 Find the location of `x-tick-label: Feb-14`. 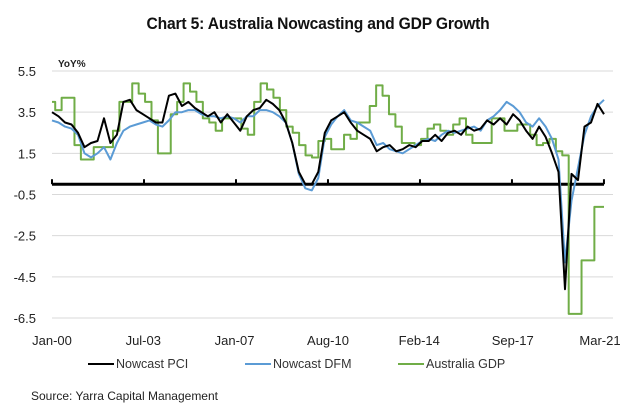

x-tick-label: Feb-14 is located at coordinates (419, 340).